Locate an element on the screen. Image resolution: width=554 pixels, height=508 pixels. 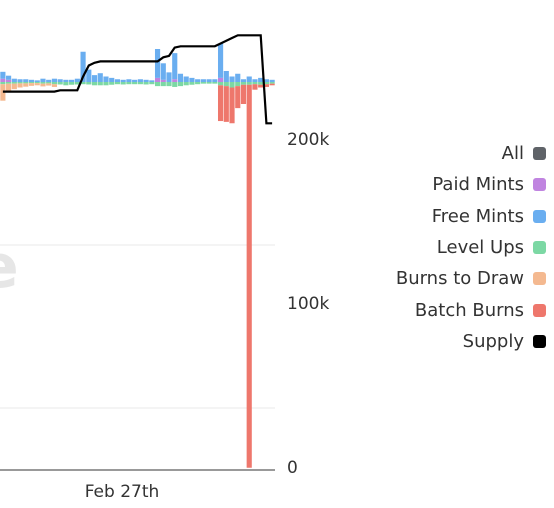
legend-label: Burns to Draw is located at coordinates (459, 279).